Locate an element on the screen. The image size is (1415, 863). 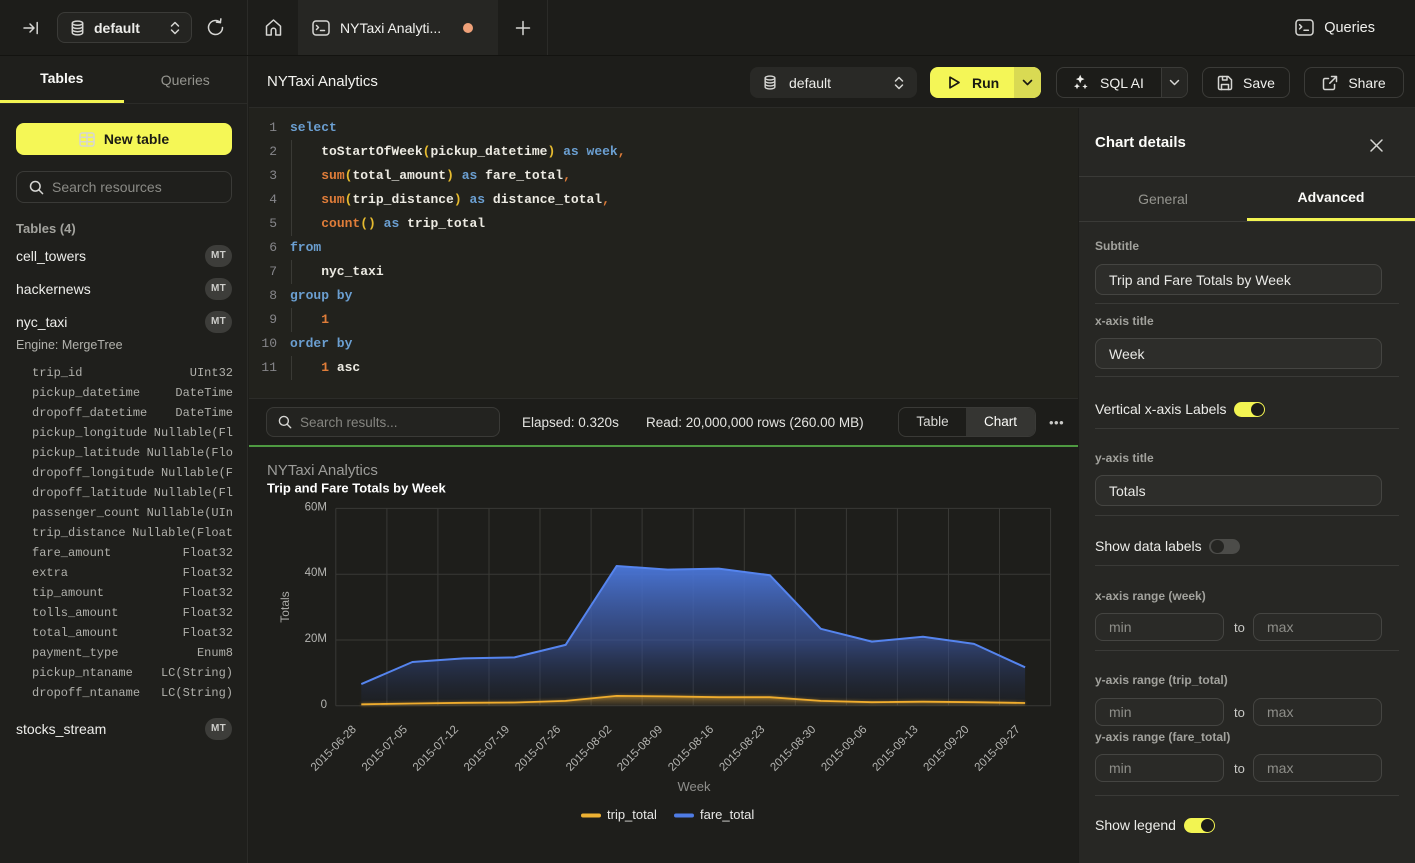
svg-text: 2015-07-19 is located at coordinates (487, 749).